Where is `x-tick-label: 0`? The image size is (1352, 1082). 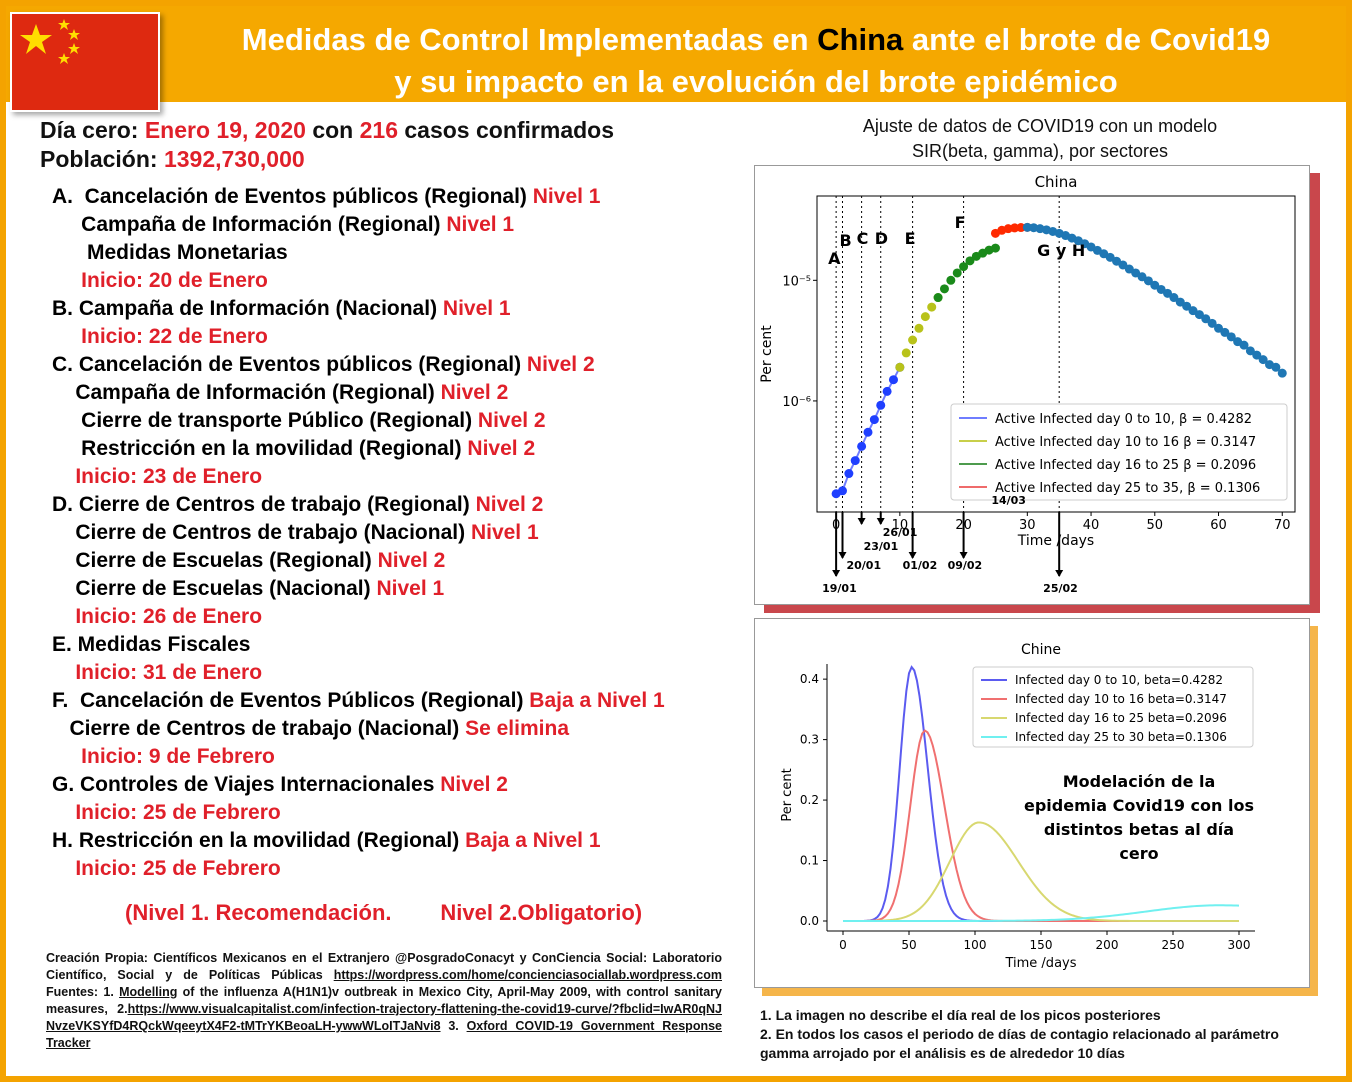
x-tick-label: 0 is located at coordinates (843, 945).